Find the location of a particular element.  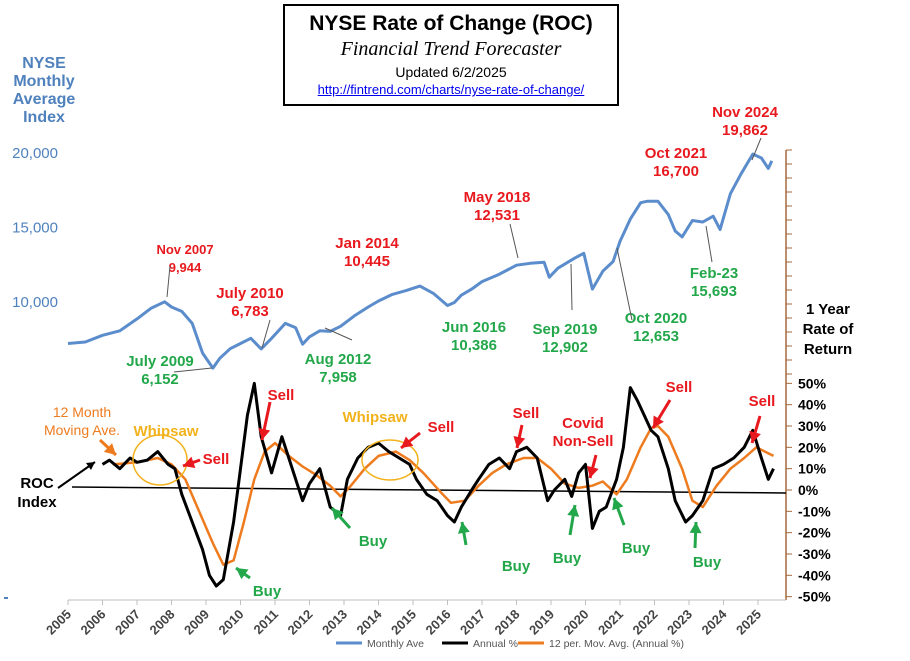

x-axis-tick-label: 2018 is located at coordinates (507, 622).